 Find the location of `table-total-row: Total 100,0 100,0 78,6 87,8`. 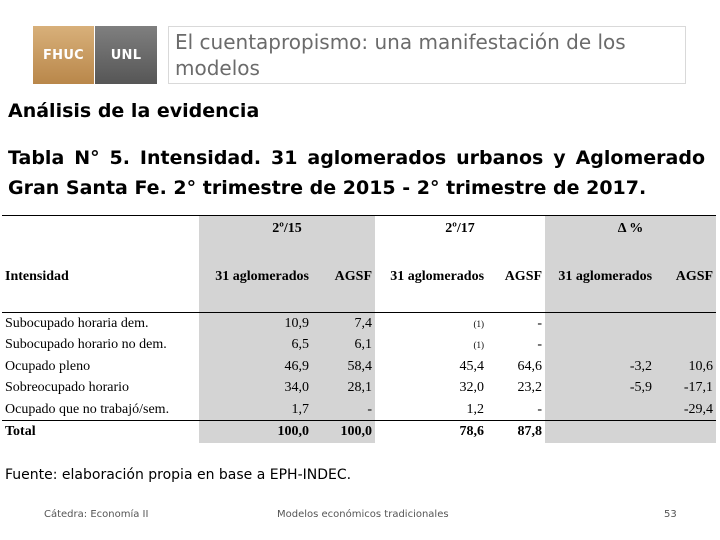

table-total-row: Total 100,0 100,0 78,6 87,8 is located at coordinates (359, 431).